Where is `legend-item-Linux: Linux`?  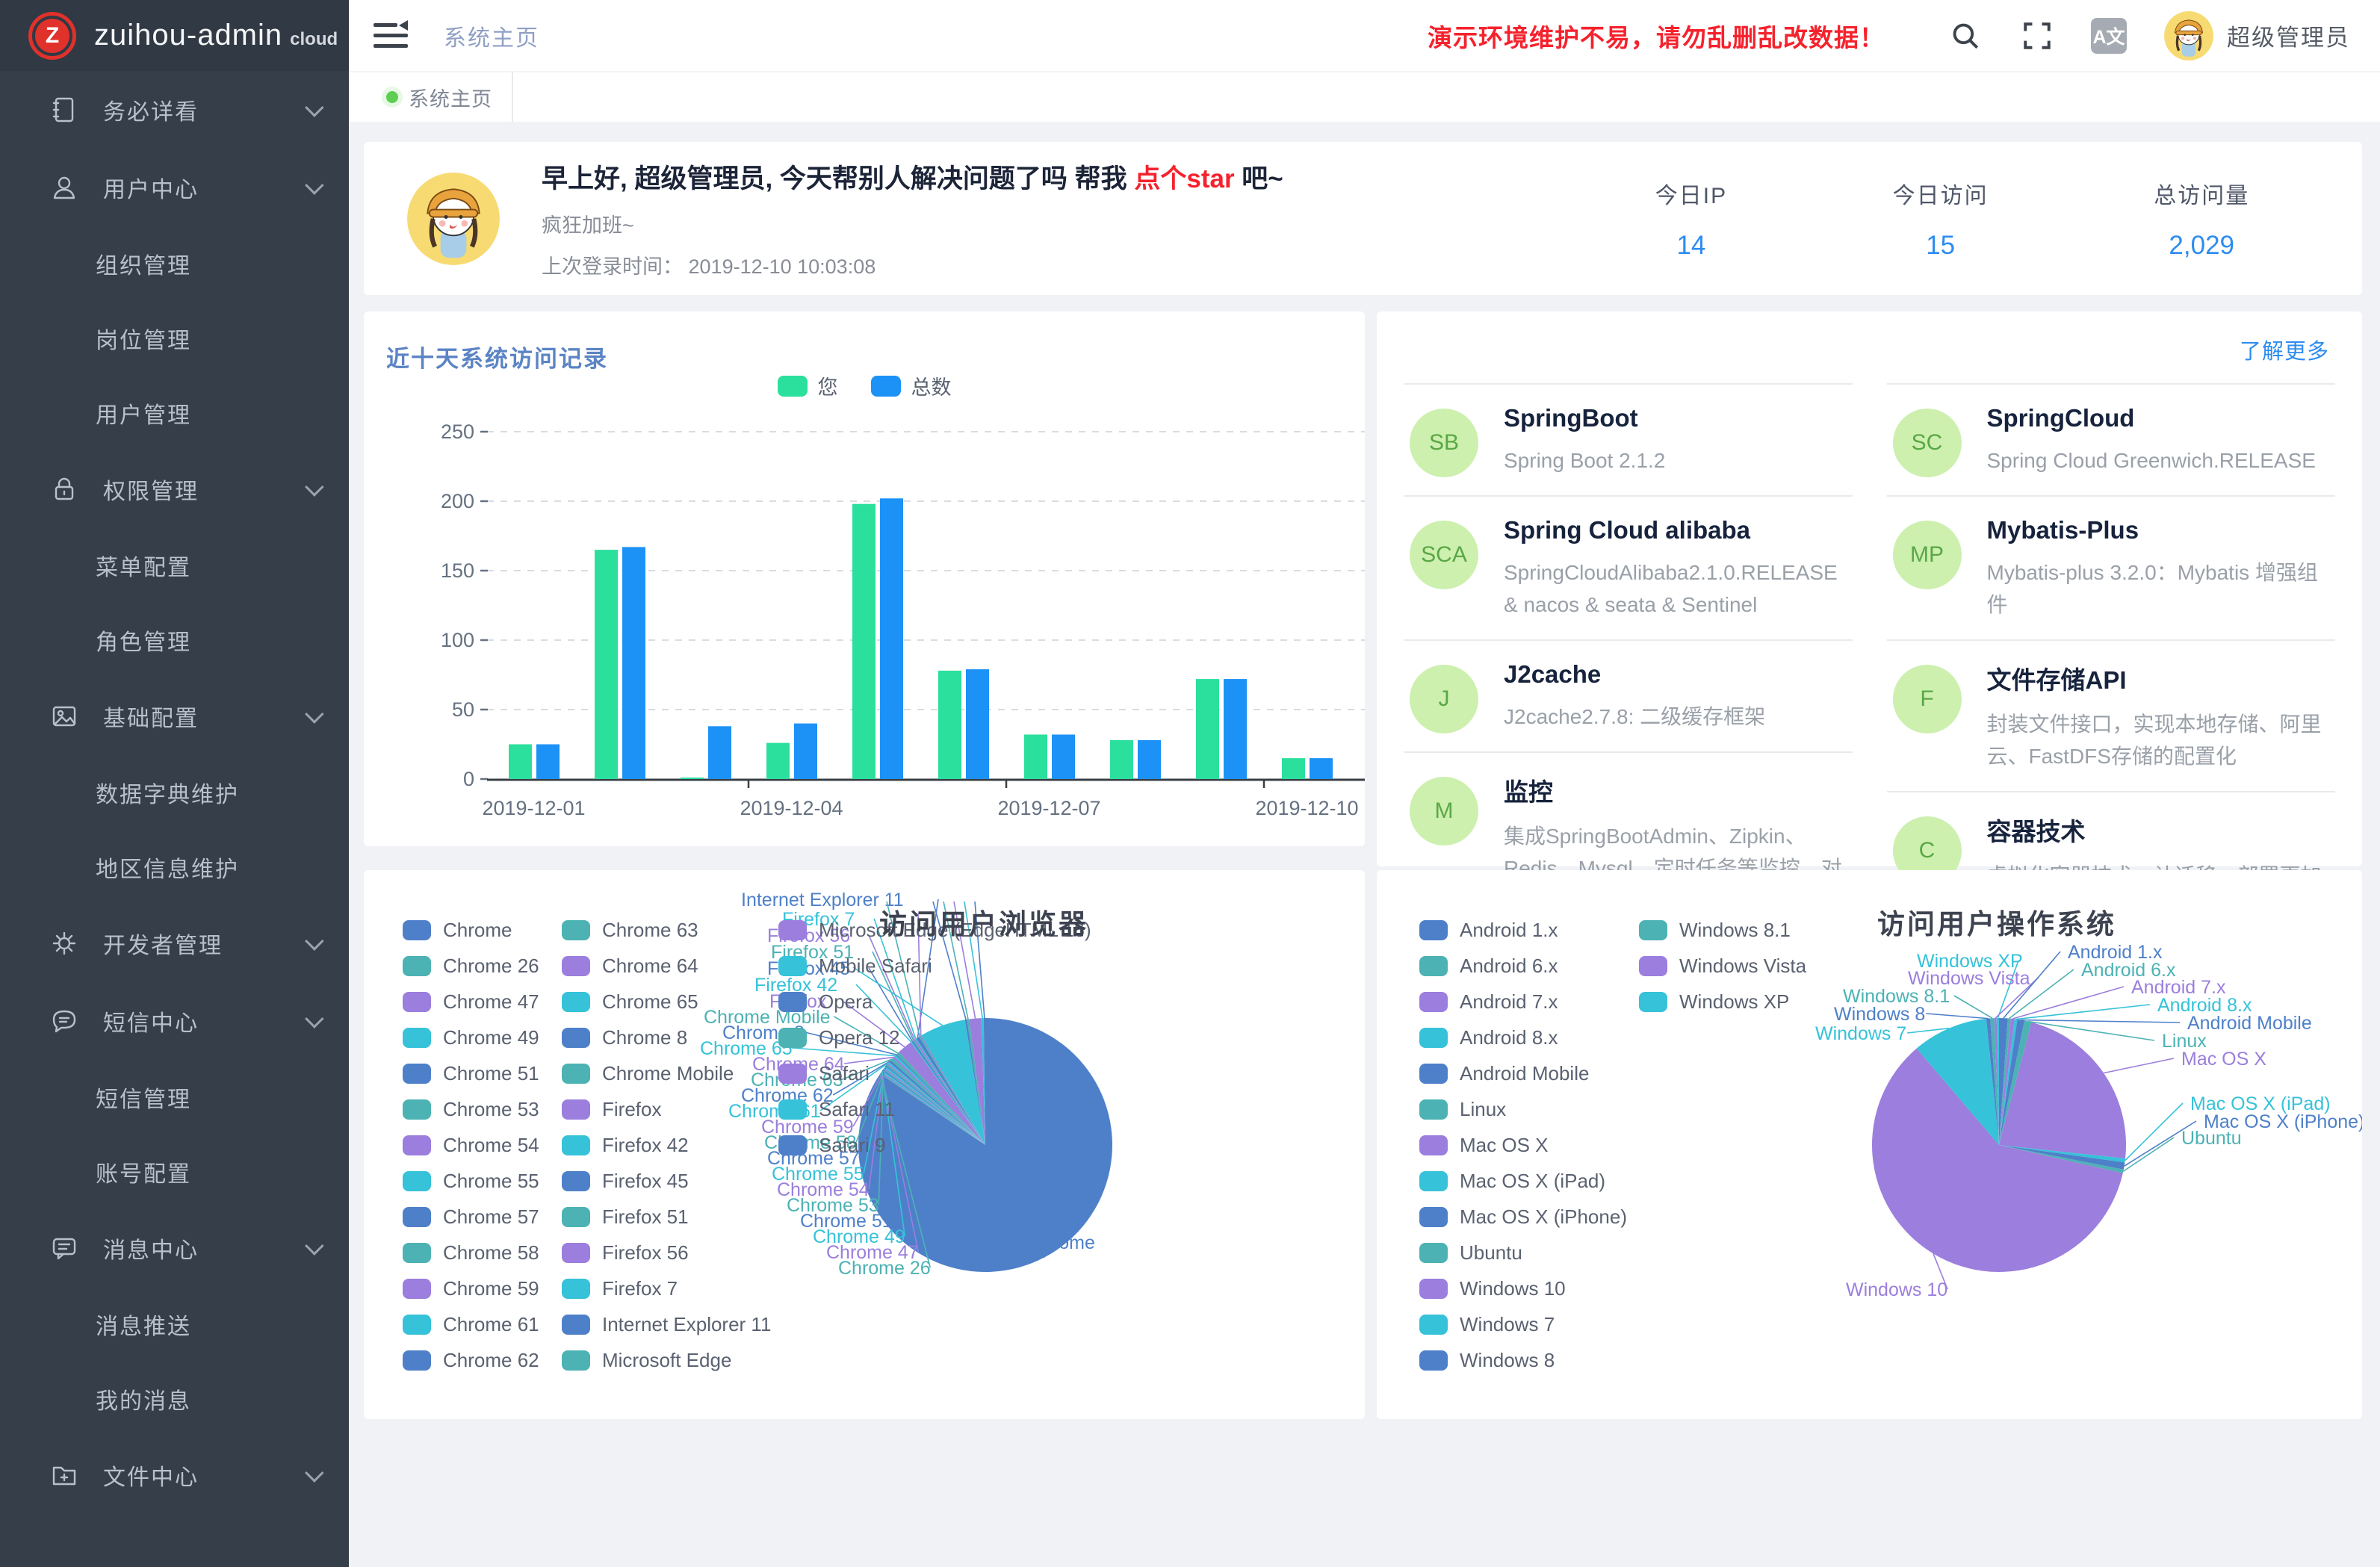 legend-item-Linux: Linux is located at coordinates (1523, 1109).